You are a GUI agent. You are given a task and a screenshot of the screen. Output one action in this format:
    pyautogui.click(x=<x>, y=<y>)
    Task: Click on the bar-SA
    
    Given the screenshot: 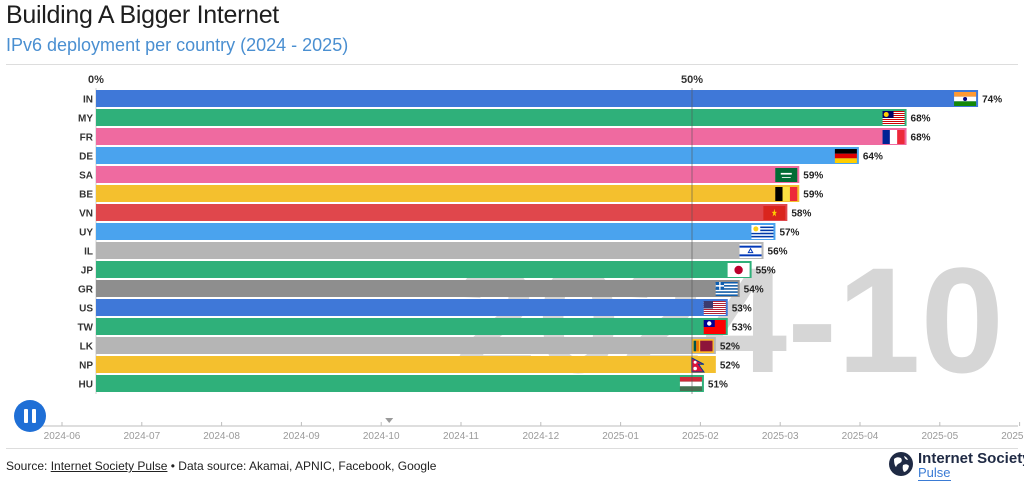 What is the action you would take?
    pyautogui.click(x=448, y=174)
    